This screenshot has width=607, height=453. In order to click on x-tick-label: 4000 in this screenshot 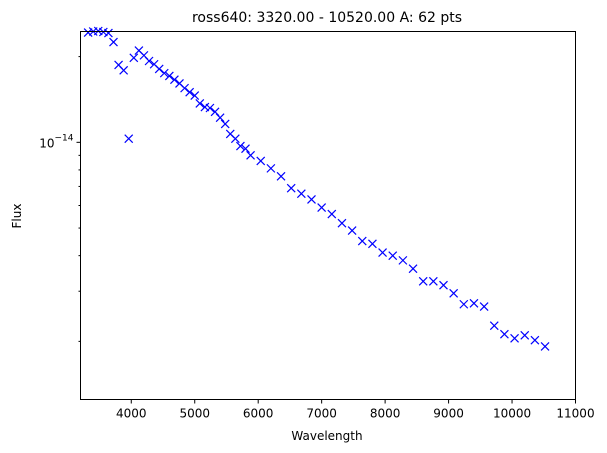, I will do `click(131, 414)`.